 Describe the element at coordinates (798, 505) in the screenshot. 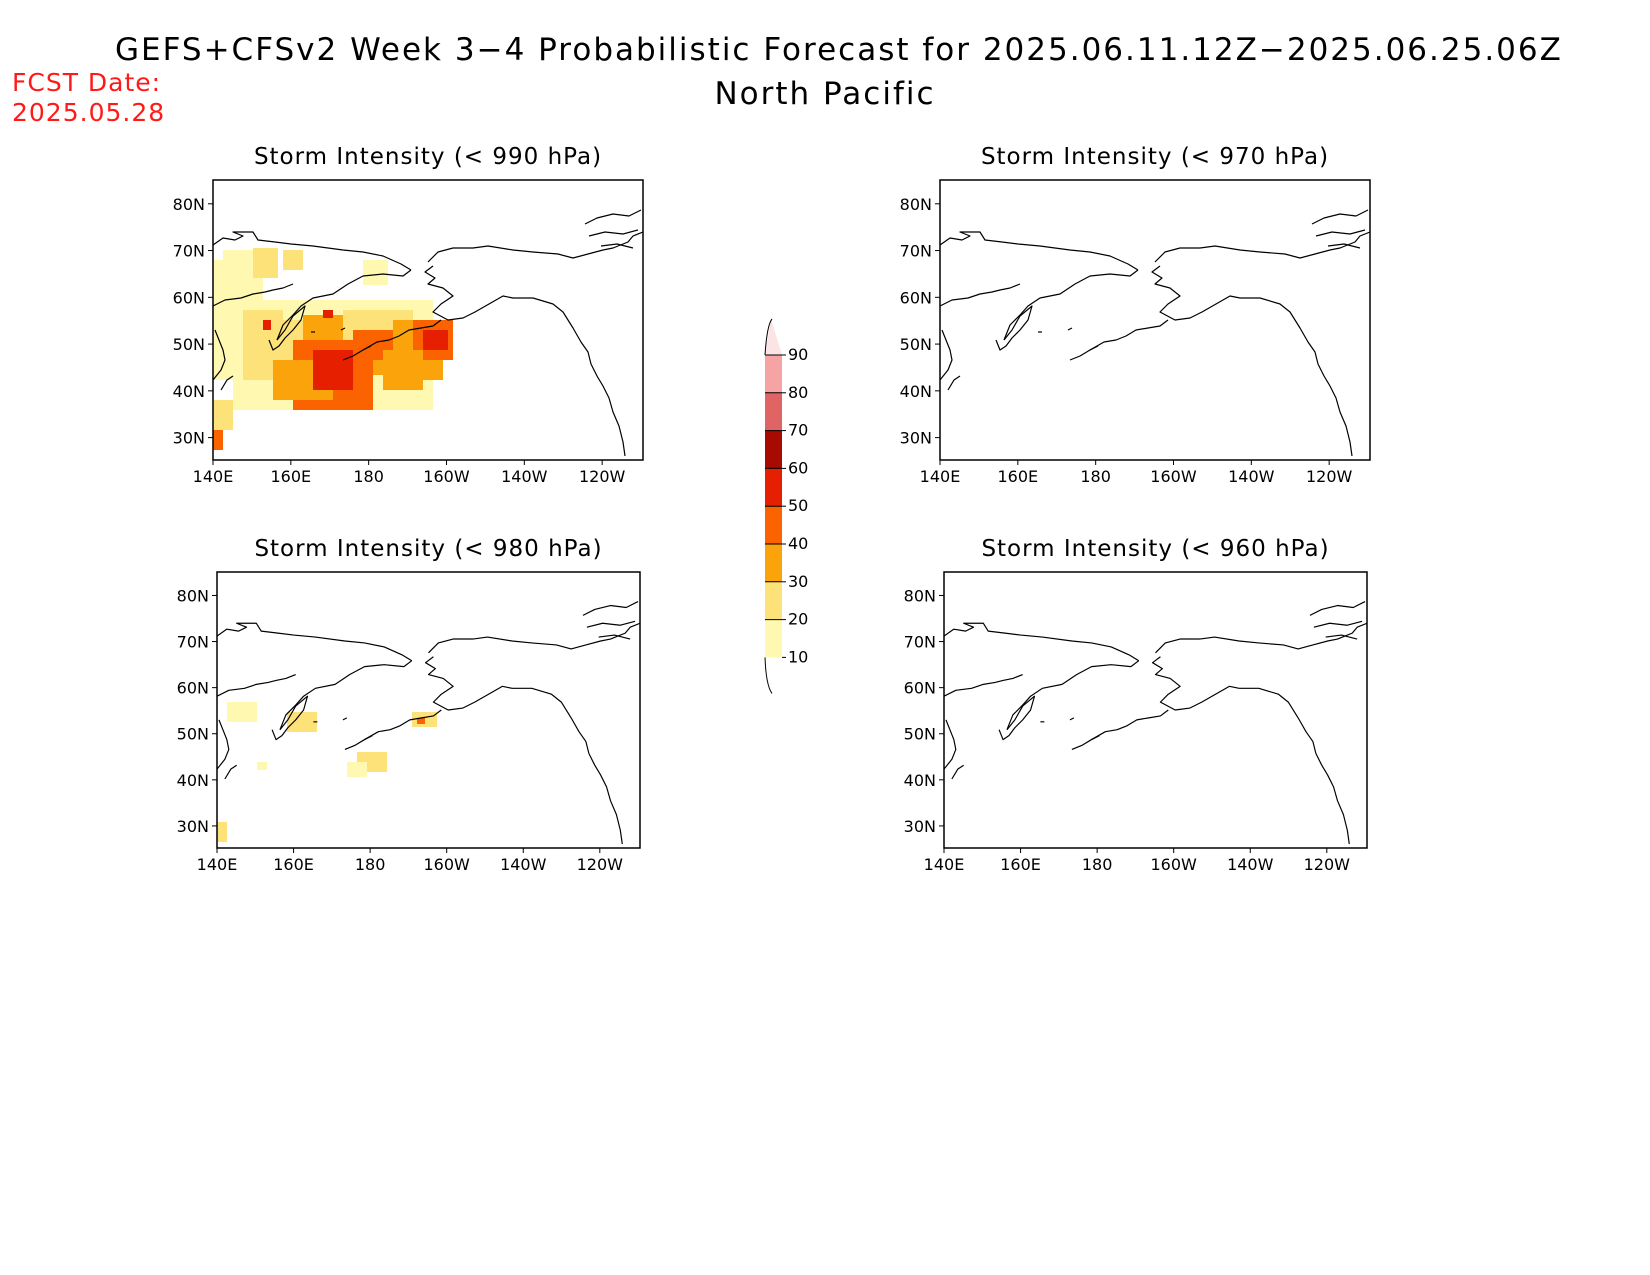

I see `colorbar-label: 50` at that location.